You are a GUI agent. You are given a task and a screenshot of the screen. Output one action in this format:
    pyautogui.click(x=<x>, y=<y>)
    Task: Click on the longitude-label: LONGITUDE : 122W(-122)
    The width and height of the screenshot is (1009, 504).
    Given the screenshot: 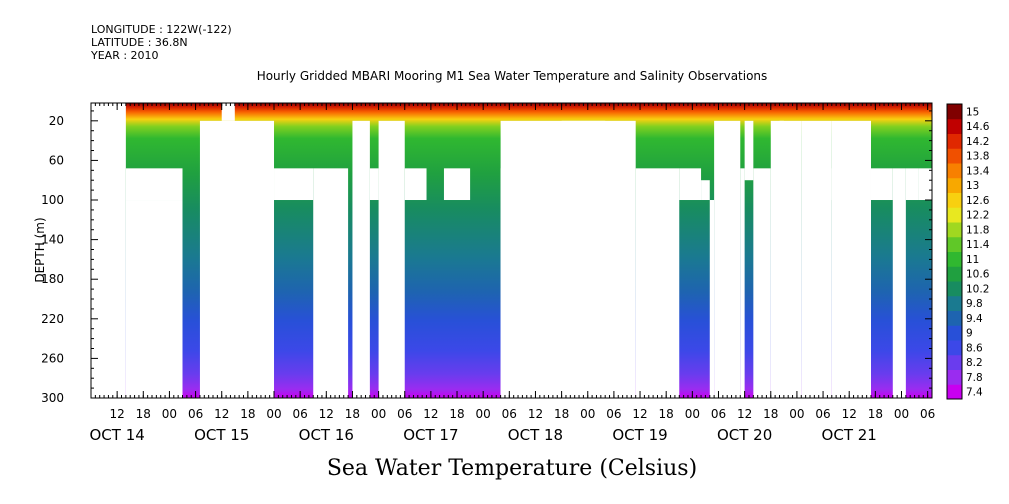 What is the action you would take?
    pyautogui.click(x=161, y=29)
    